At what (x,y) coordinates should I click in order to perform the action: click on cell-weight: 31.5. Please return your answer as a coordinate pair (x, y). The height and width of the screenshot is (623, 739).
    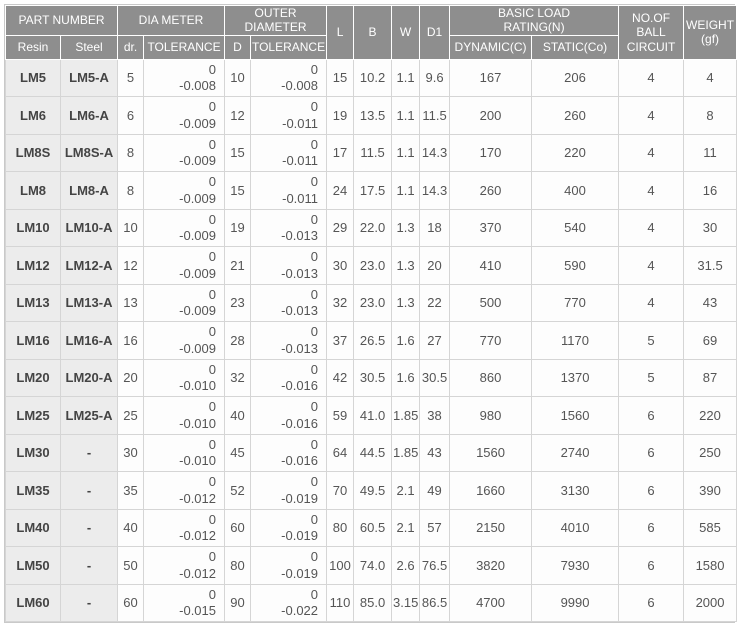
    Looking at the image, I should click on (710, 265).